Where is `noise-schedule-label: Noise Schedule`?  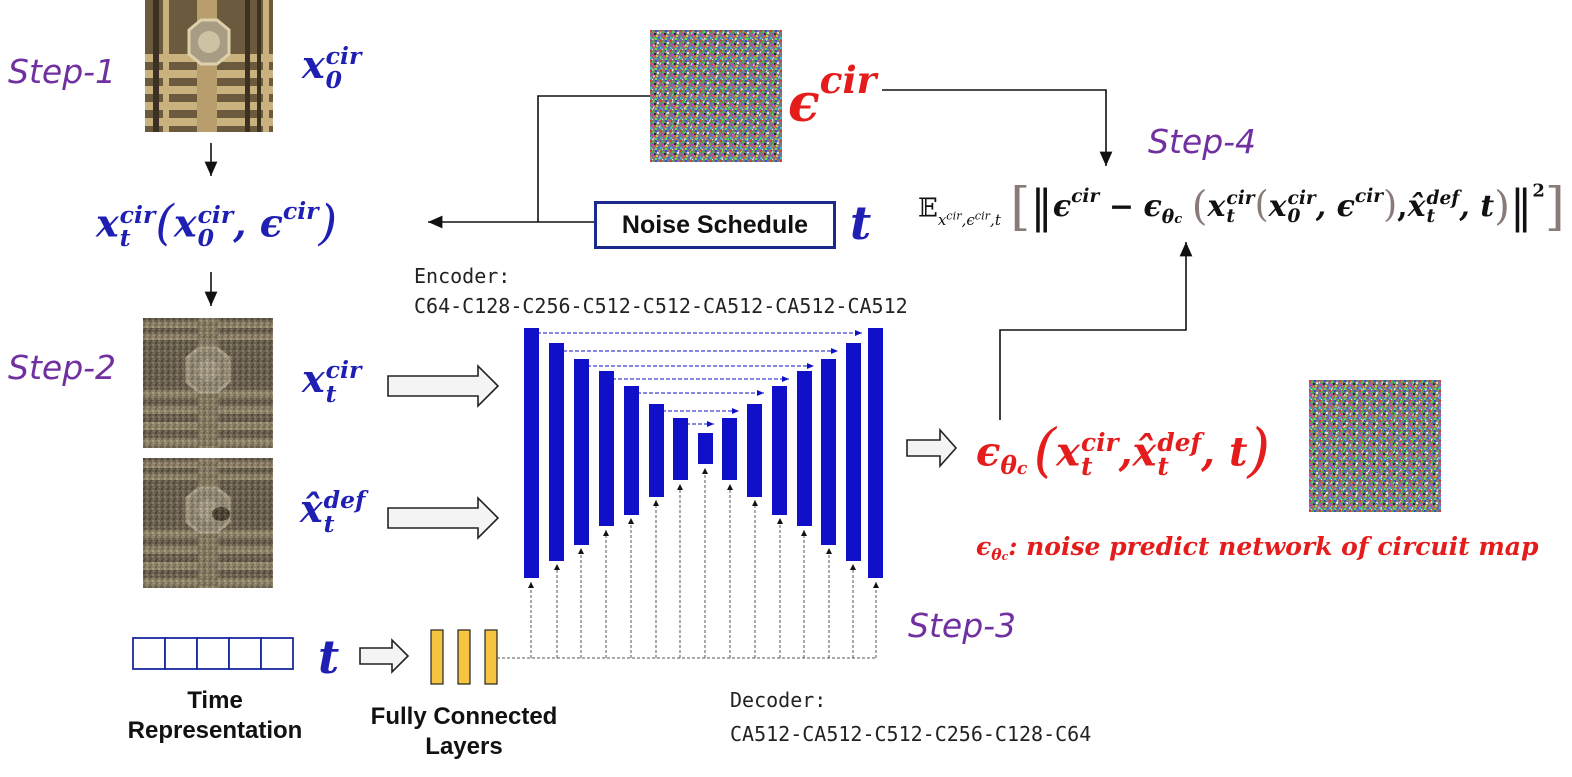 noise-schedule-label: Noise Schedule is located at coordinates (715, 224).